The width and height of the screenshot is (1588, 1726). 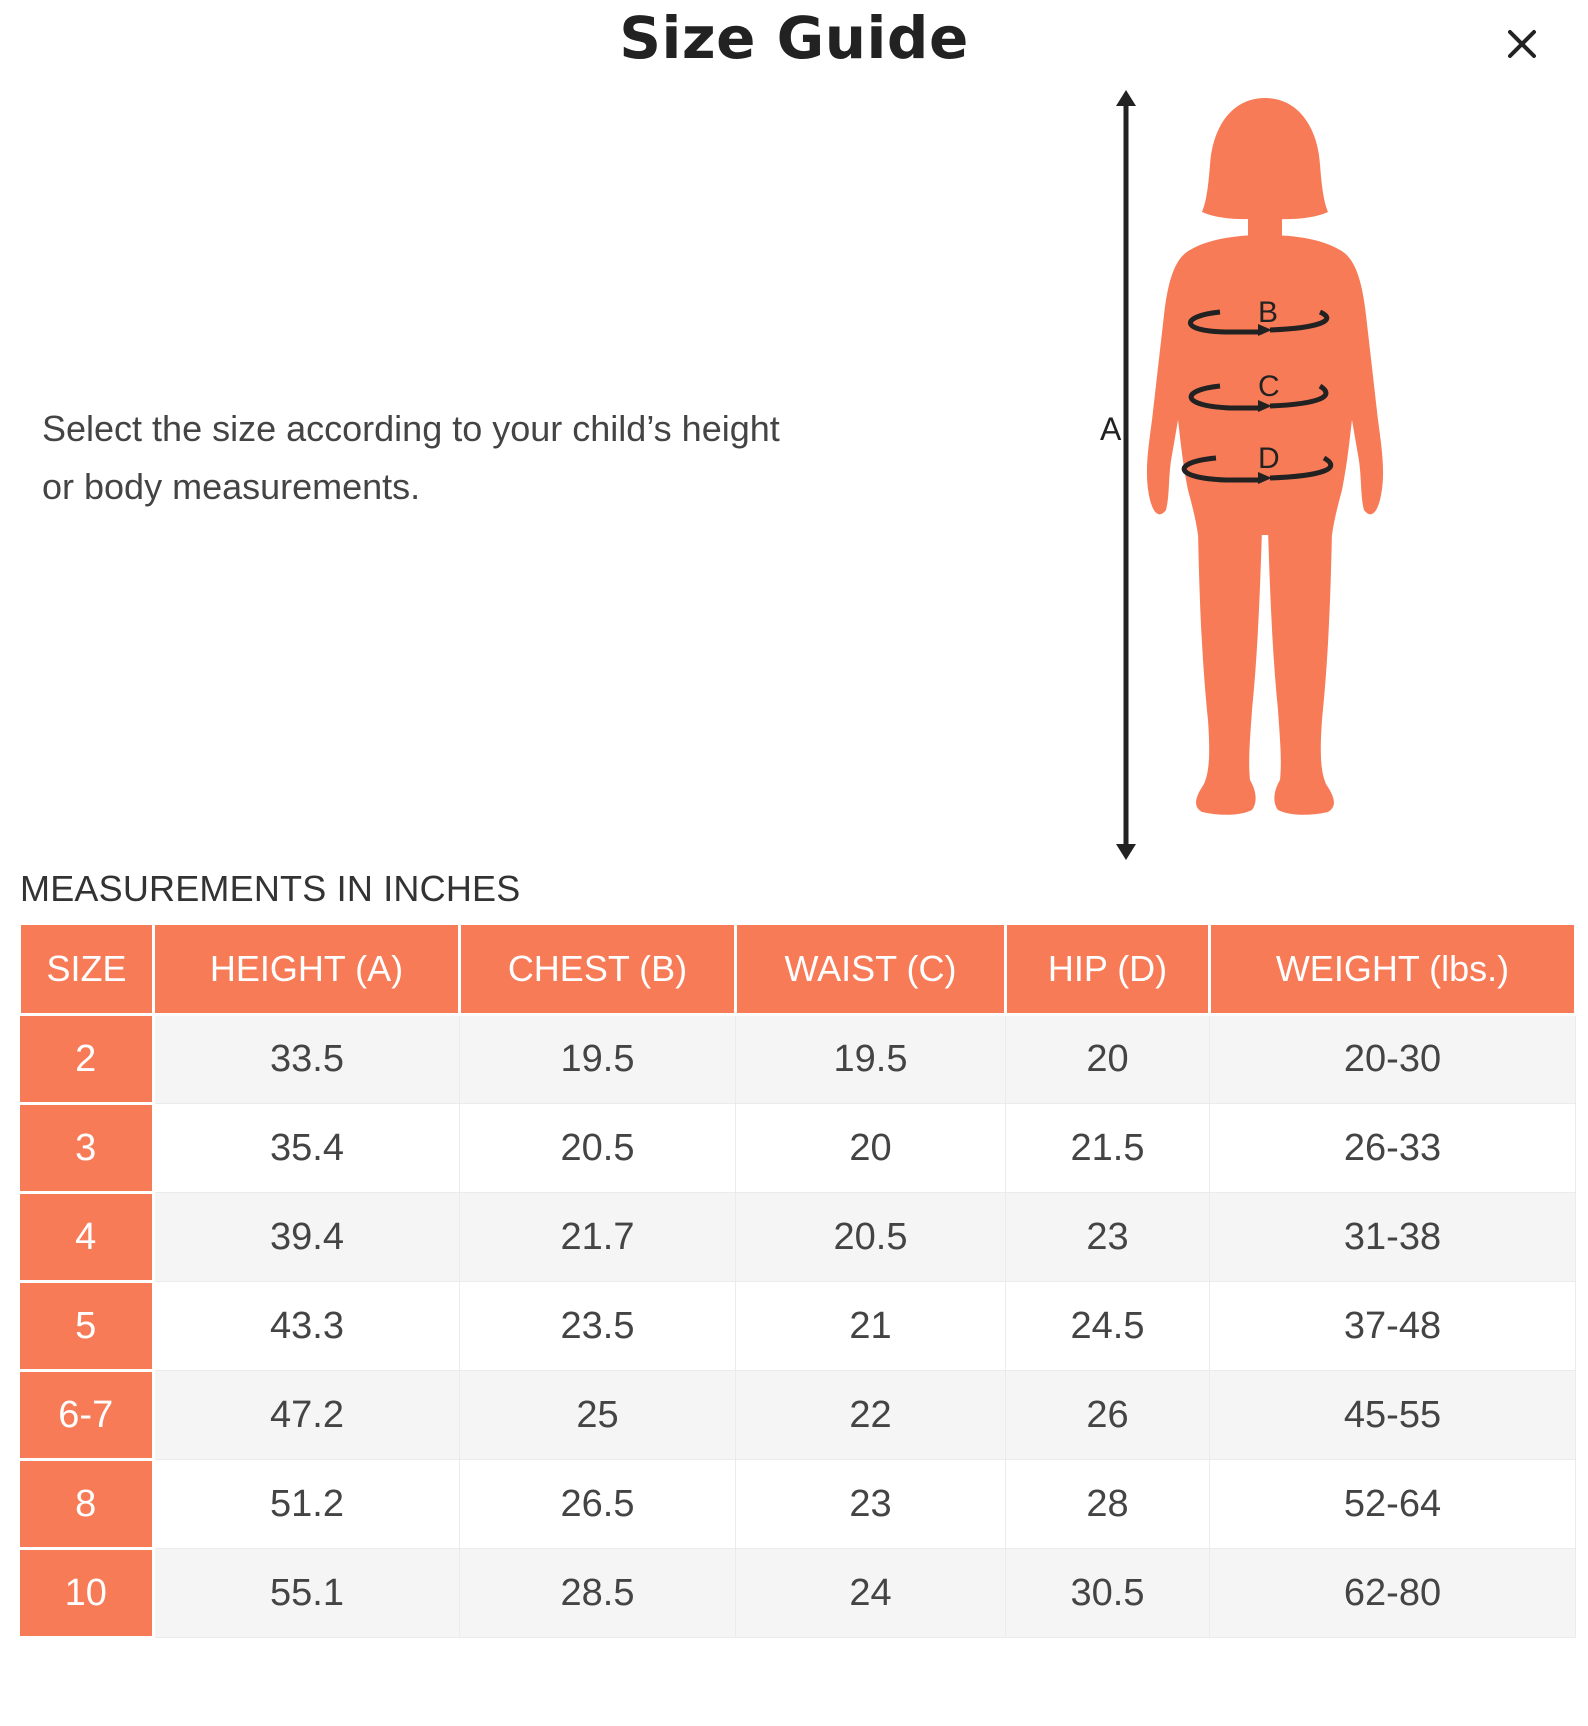 I want to click on waist-cell: 19.5, so click(x=870, y=1059).